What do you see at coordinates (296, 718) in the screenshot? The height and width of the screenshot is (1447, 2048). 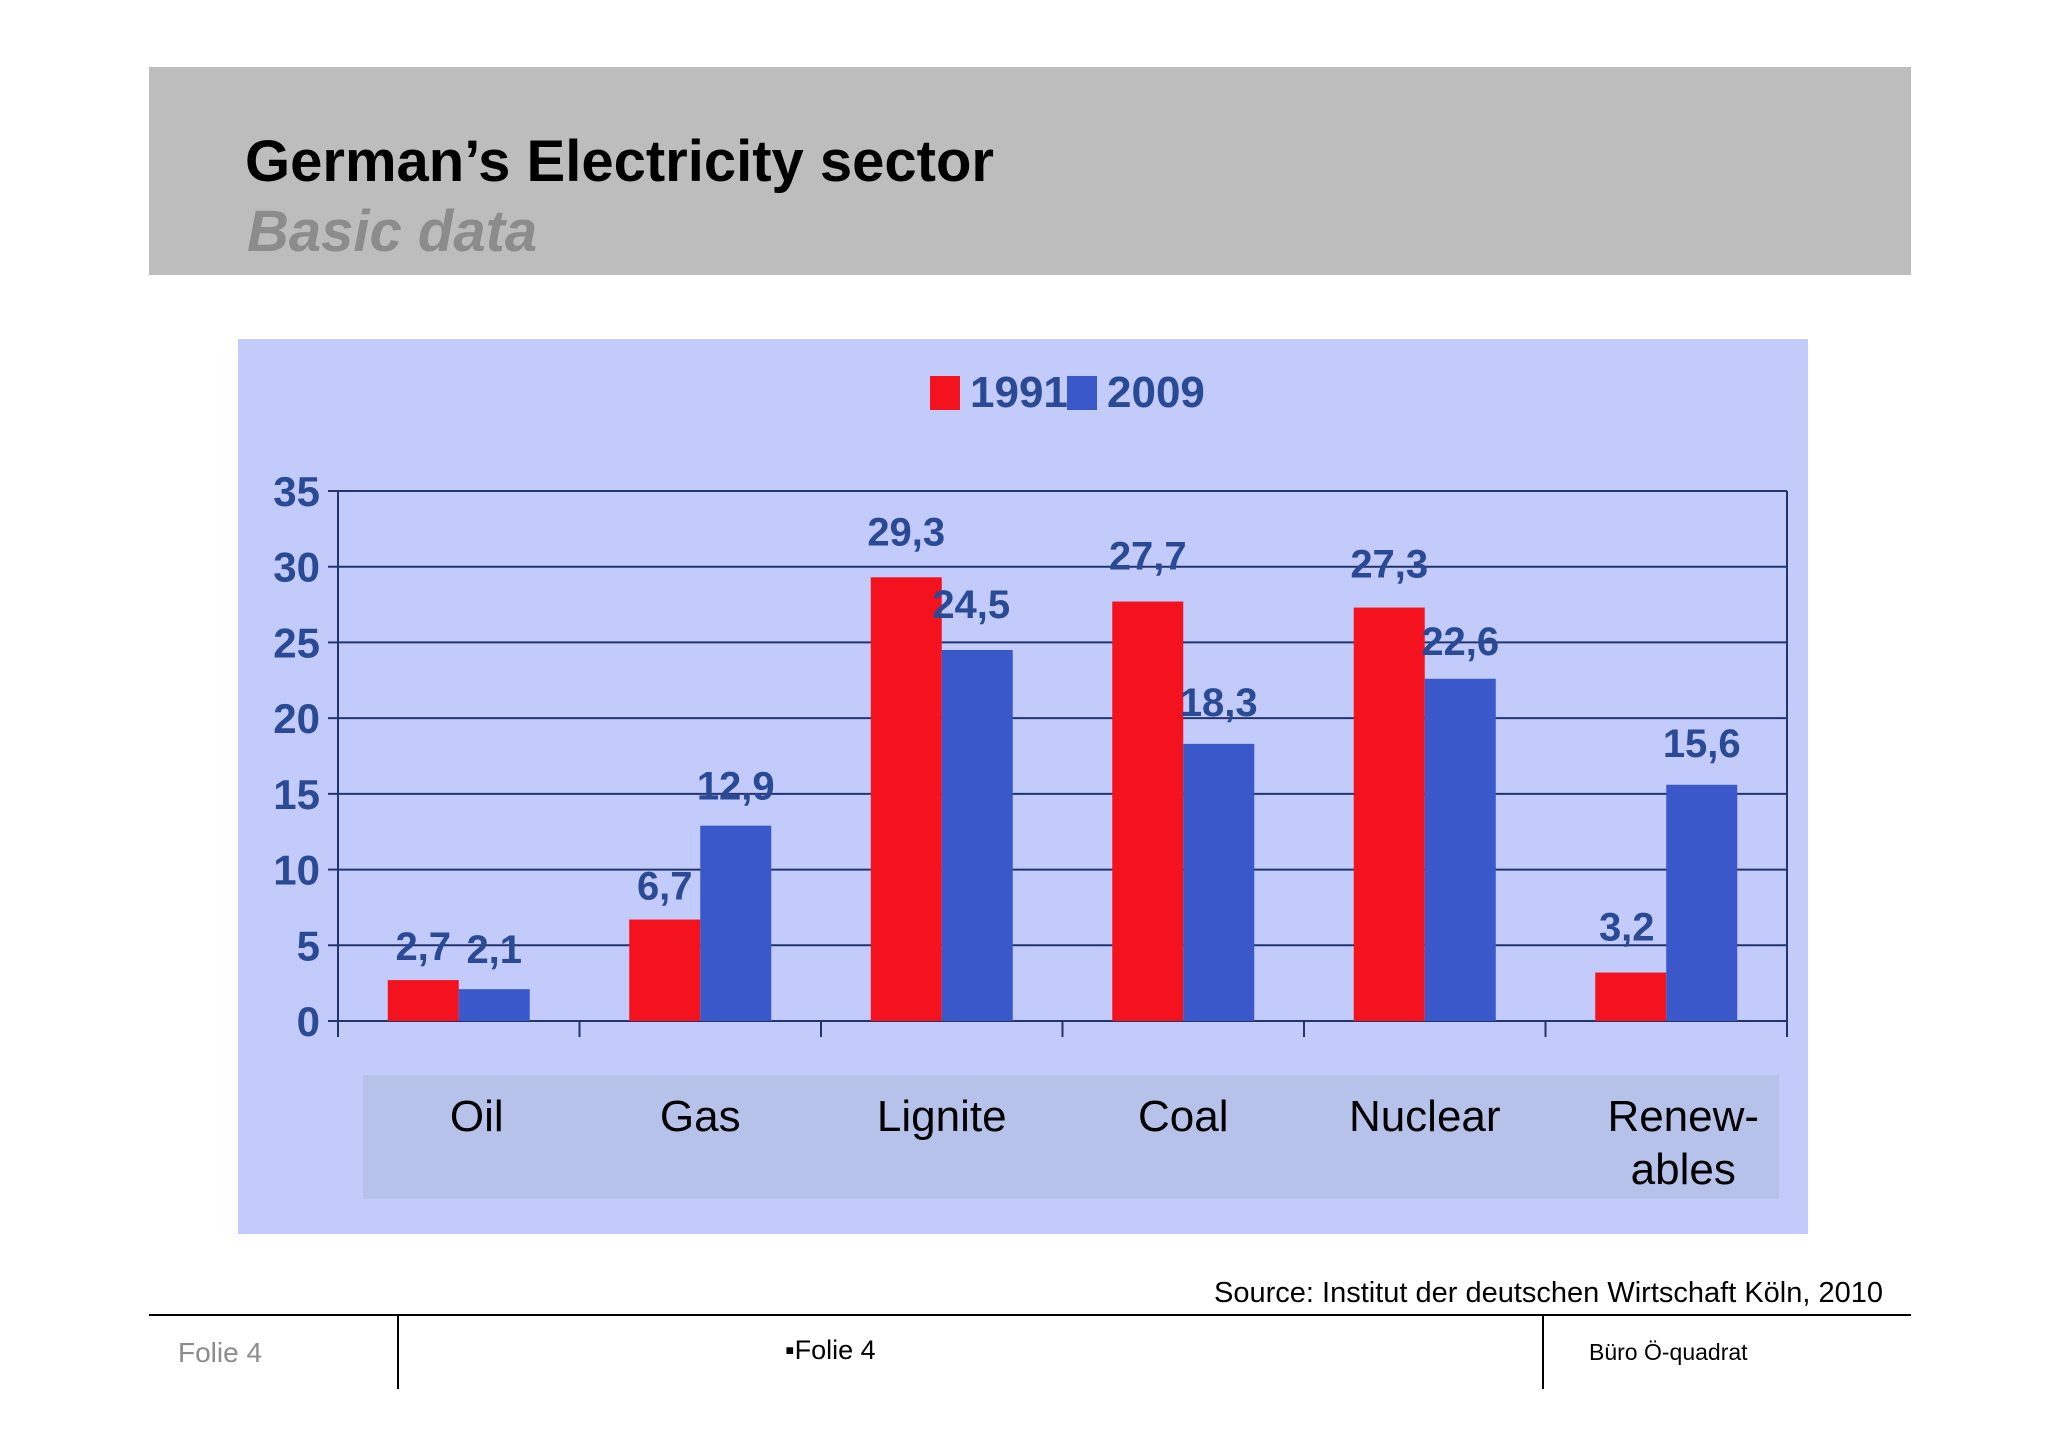 I see `y-tick-label: 20` at bounding box center [296, 718].